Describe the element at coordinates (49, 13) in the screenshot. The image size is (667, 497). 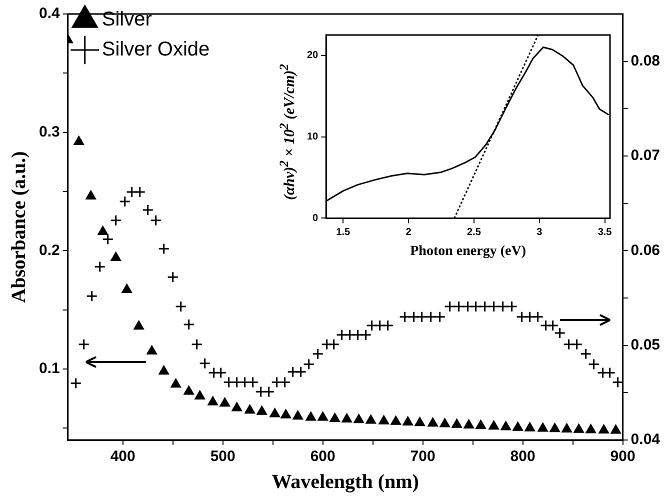
I see `y-tick-label: 0.4` at that location.